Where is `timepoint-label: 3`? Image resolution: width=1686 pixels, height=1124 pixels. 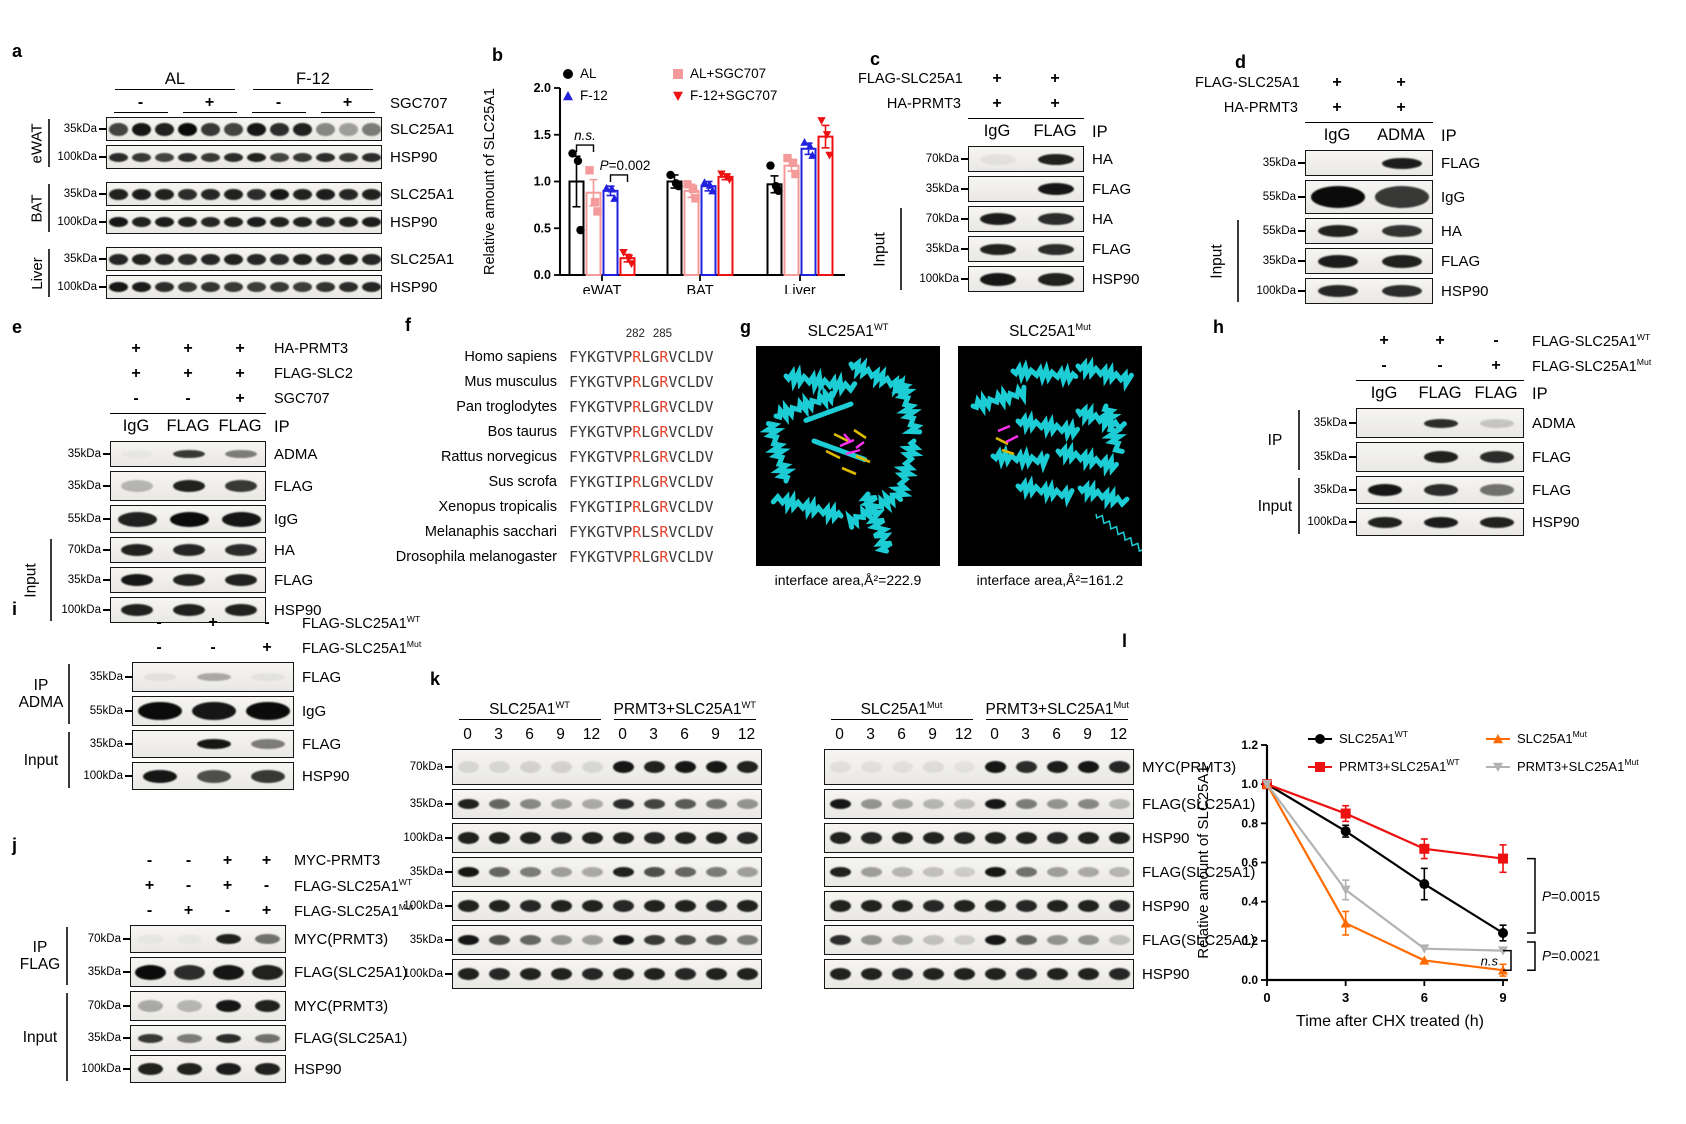
timepoint-label: 3 is located at coordinates (1025, 734).